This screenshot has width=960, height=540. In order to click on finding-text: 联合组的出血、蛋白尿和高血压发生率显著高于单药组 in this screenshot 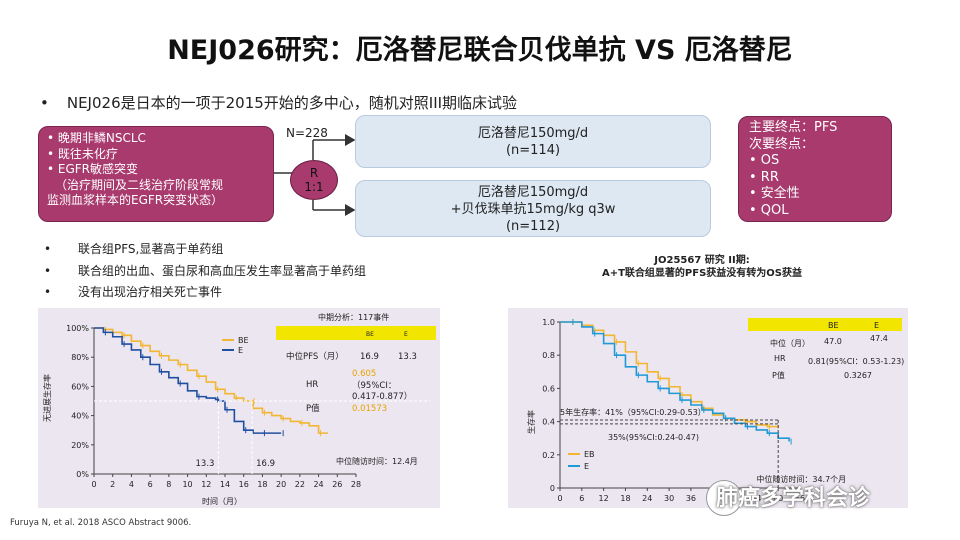, I will do `click(222, 271)`.